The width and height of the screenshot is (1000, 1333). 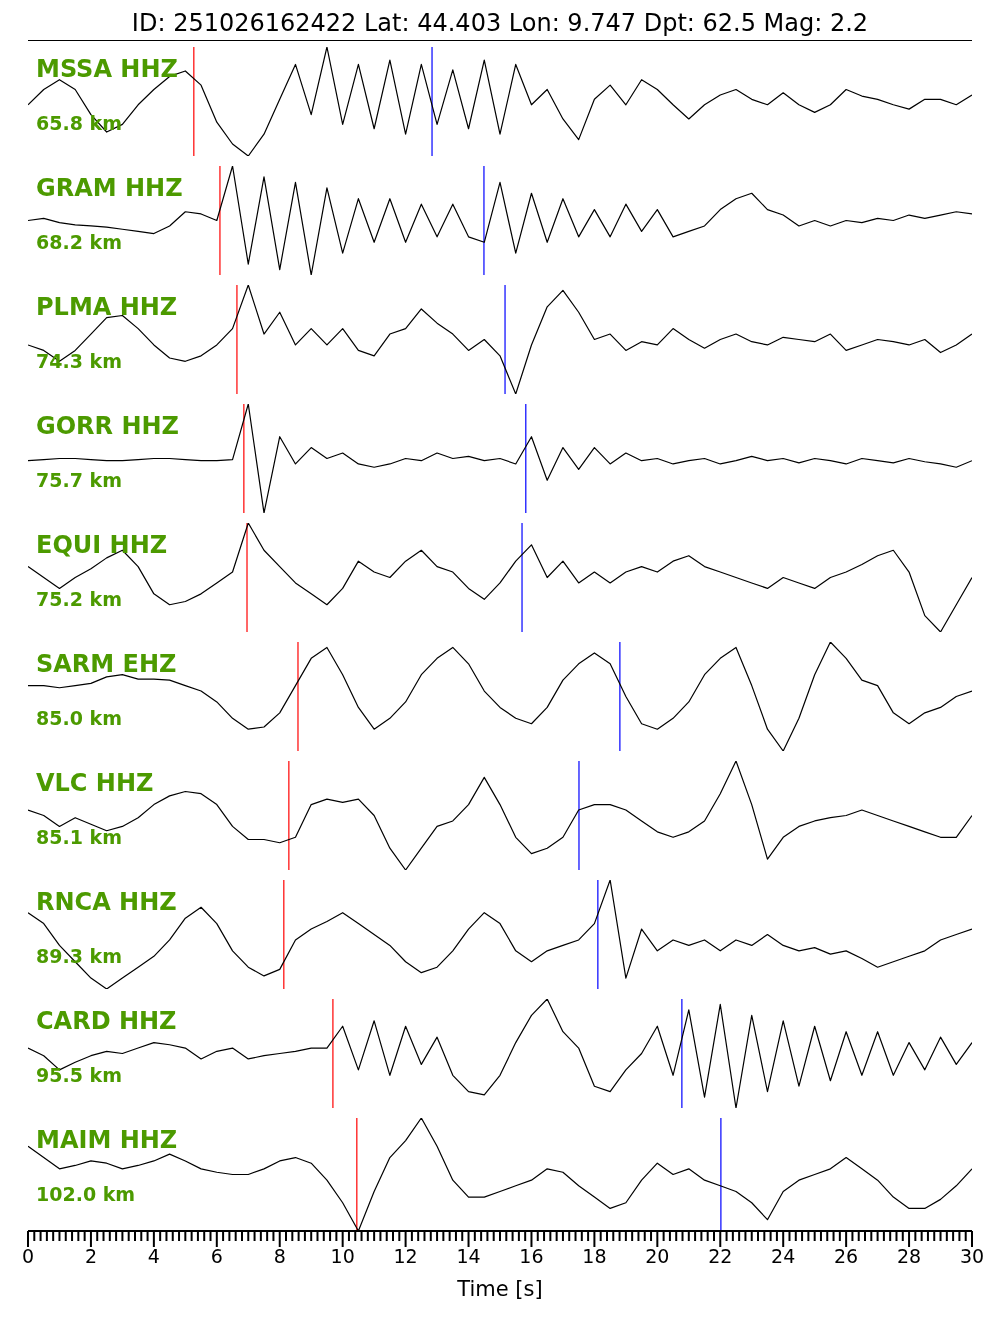 I want to click on annotation: 74.3 km, so click(x=79, y=361).